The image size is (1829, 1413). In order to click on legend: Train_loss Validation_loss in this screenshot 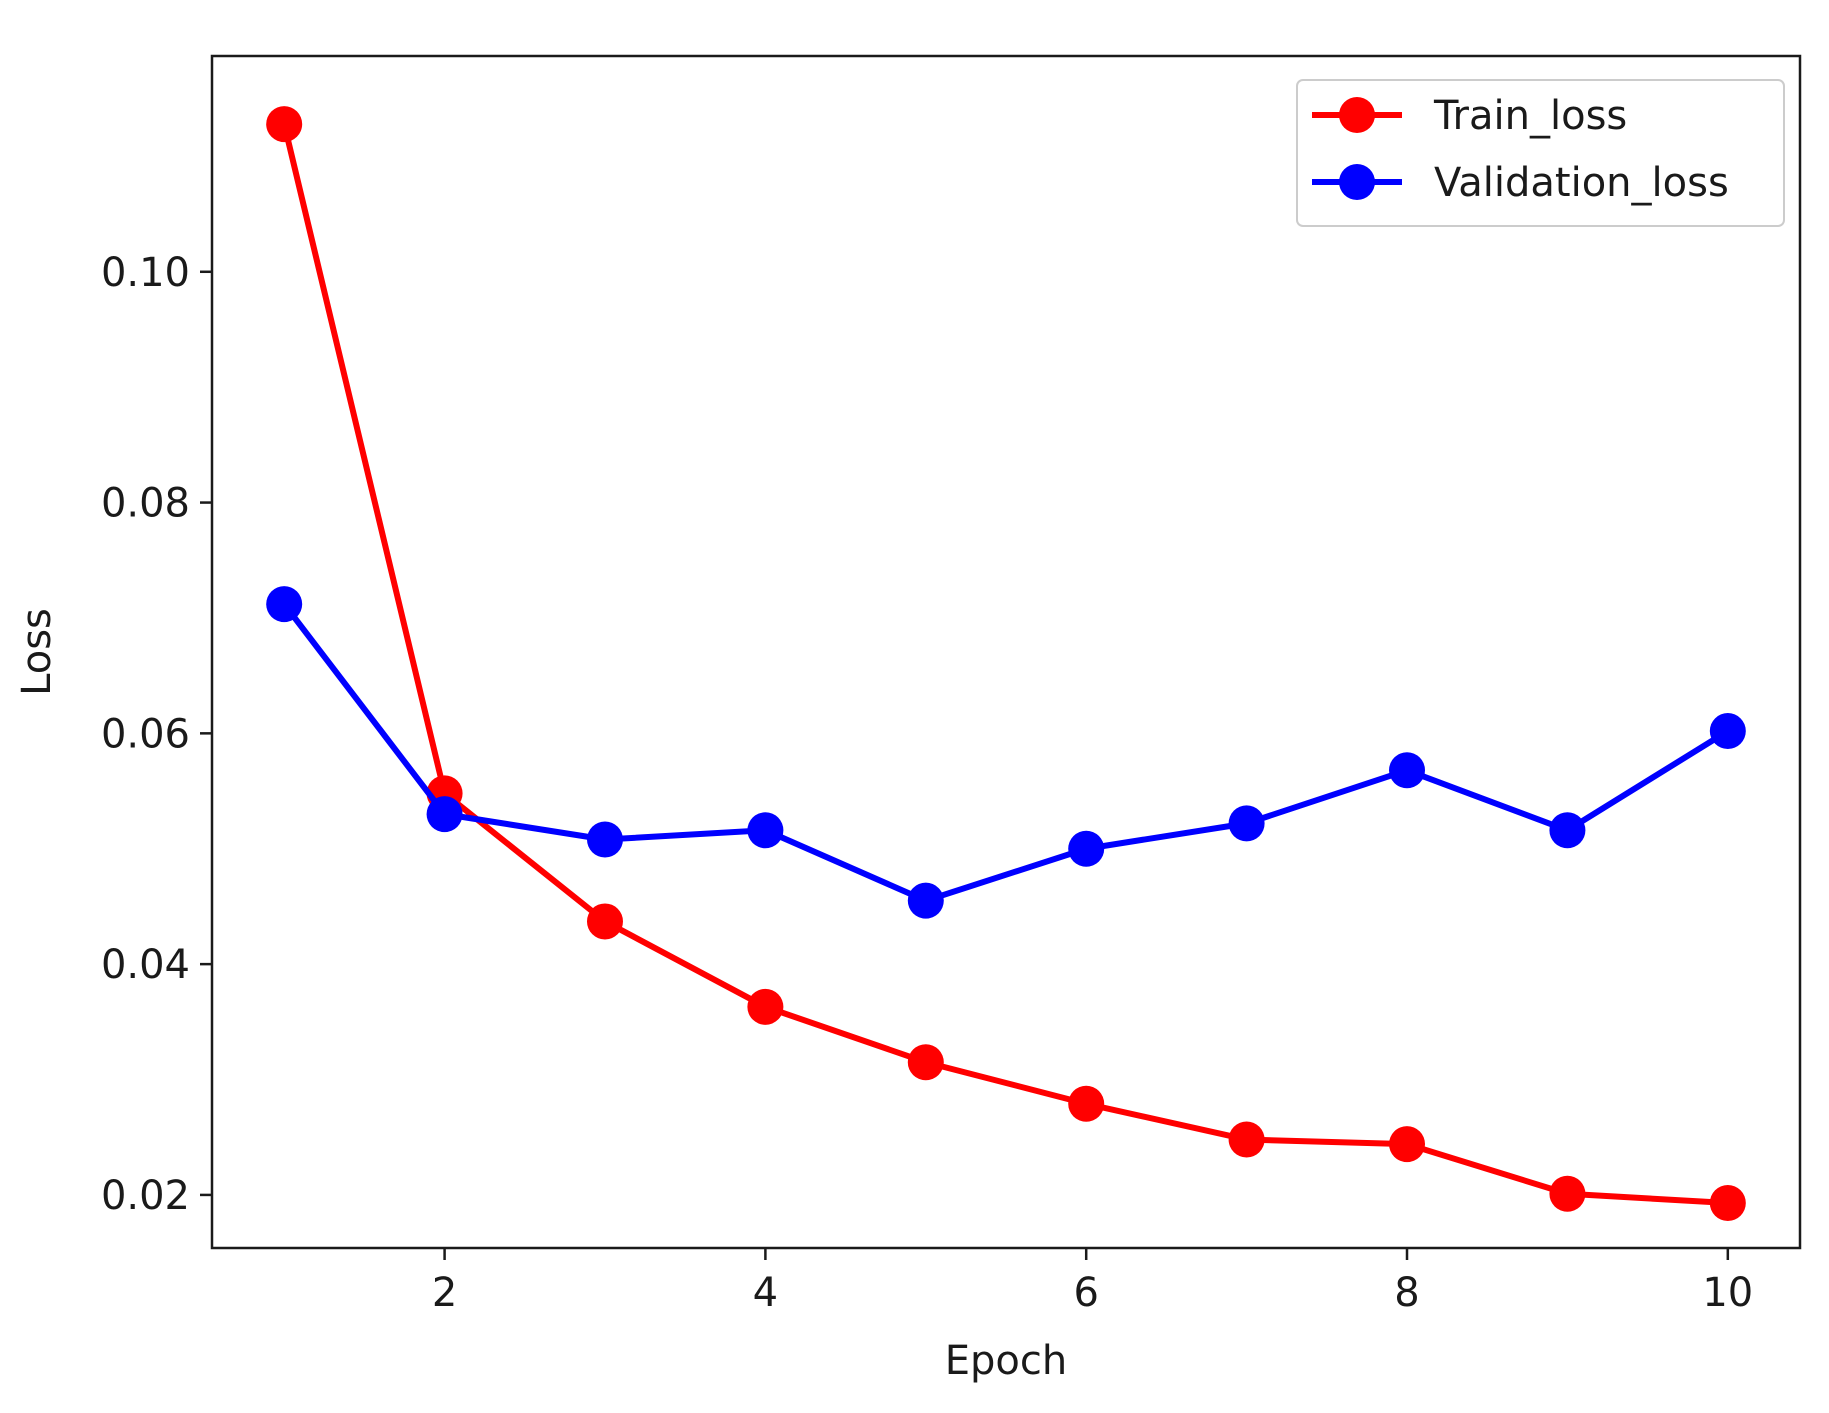, I will do `click(1540, 153)`.